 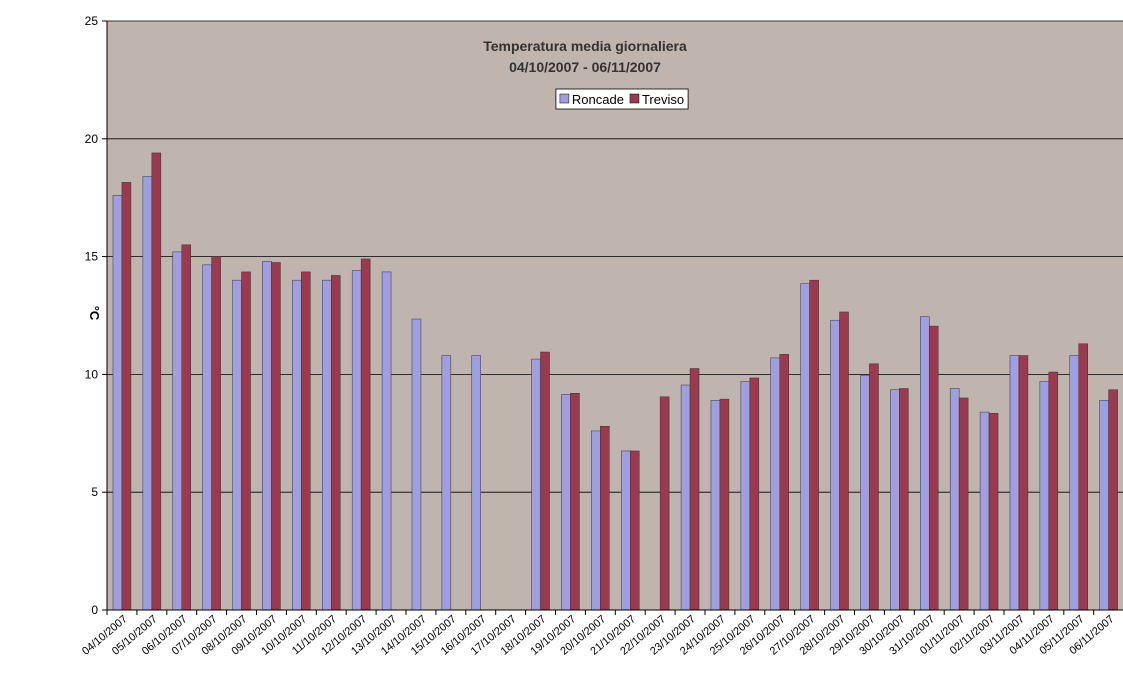 What do you see at coordinates (663, 99) in the screenshot?
I see `legend-label: Treviso` at bounding box center [663, 99].